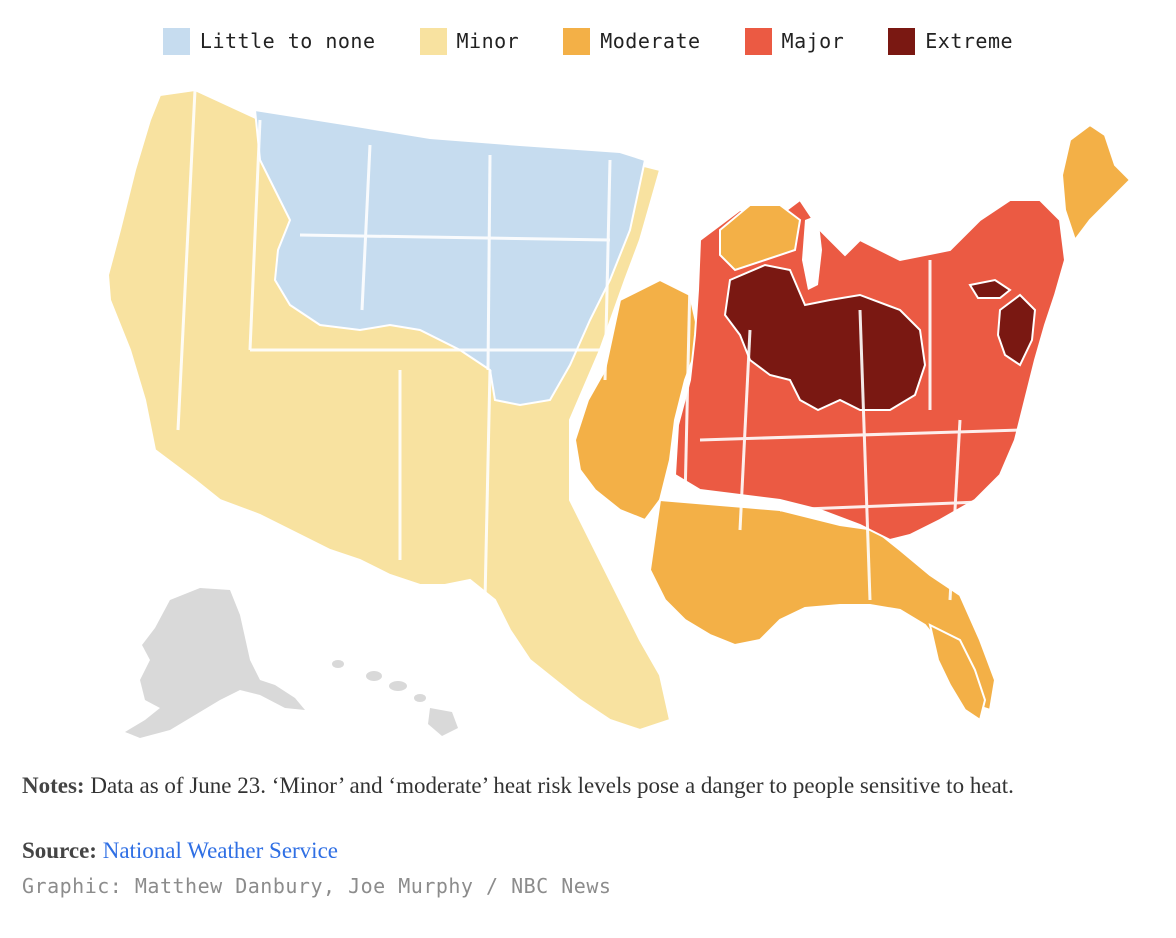 The width and height of the screenshot is (1176, 938). What do you see at coordinates (760, 238) in the screenshot?
I see `region-wisconsin-moderate` at bounding box center [760, 238].